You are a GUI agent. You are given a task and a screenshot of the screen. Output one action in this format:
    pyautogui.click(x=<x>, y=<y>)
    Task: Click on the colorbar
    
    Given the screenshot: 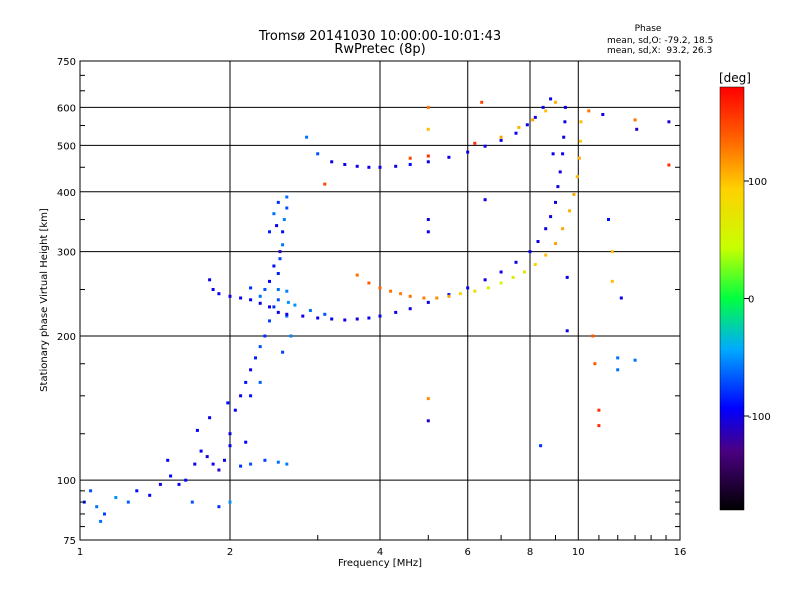 What is the action you would take?
    pyautogui.click(x=732, y=298)
    